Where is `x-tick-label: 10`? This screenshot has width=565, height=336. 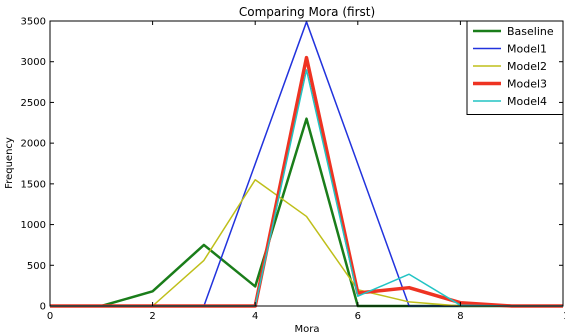
x-tick-label: 10 is located at coordinates (564, 316).